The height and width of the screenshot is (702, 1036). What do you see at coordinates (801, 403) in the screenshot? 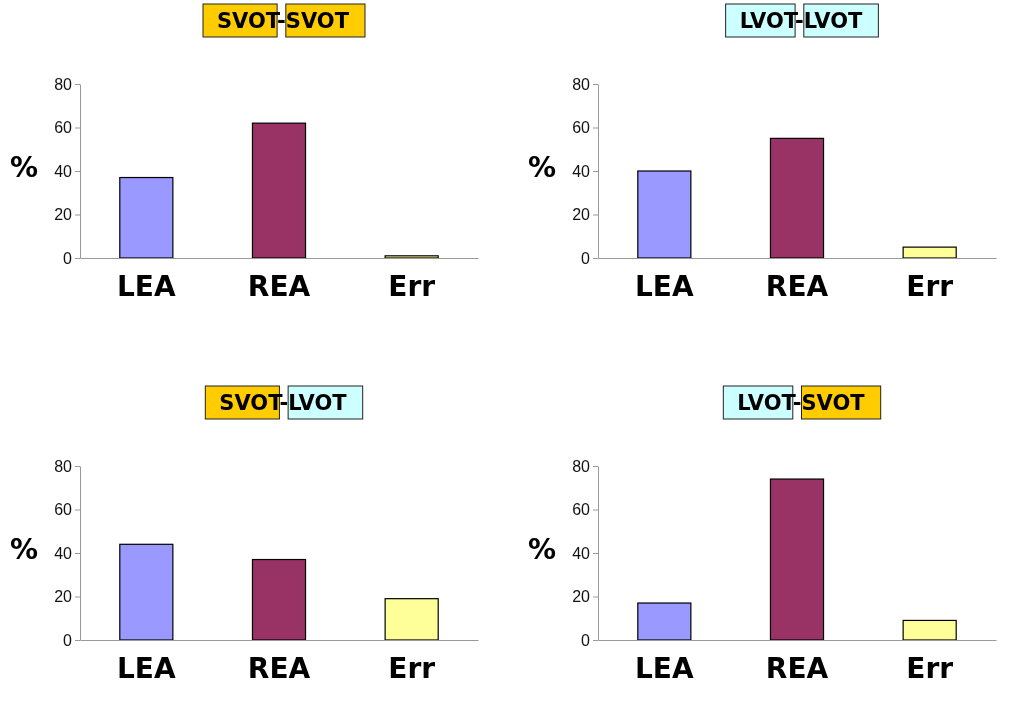
I see `chart-title: LVOT-SVOT` at bounding box center [801, 403].